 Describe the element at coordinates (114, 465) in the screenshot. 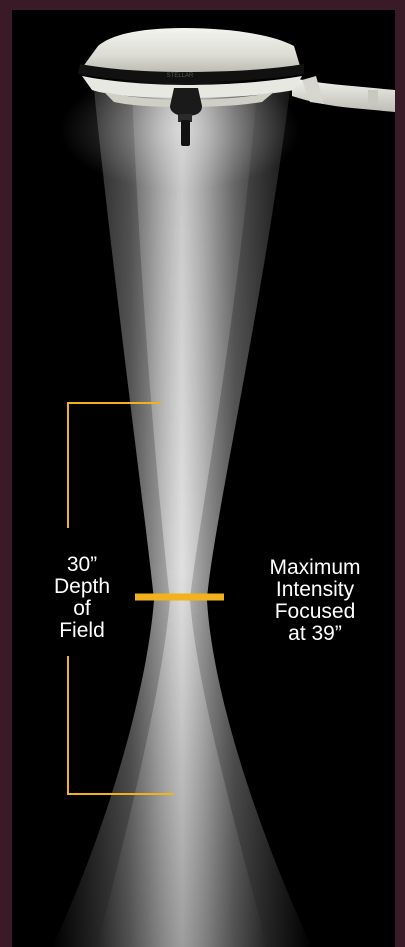

I see `bracket-top` at that location.